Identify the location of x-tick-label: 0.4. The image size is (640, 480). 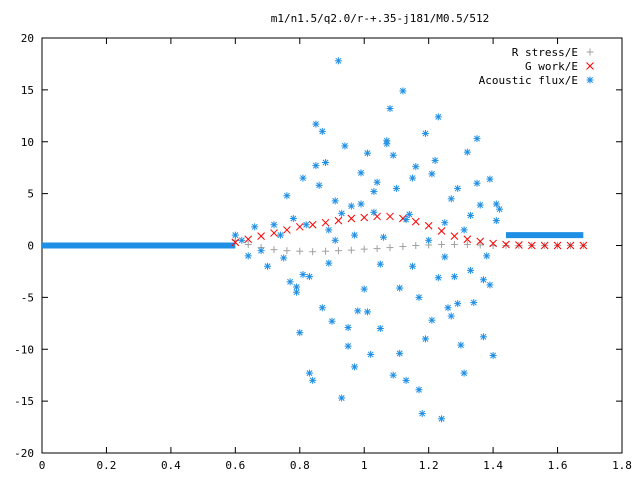
(171, 465).